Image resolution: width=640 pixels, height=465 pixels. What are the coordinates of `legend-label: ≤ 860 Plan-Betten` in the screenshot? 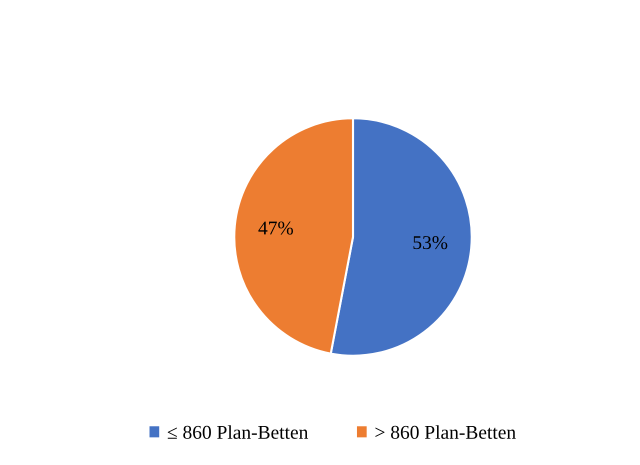 It's located at (238, 432).